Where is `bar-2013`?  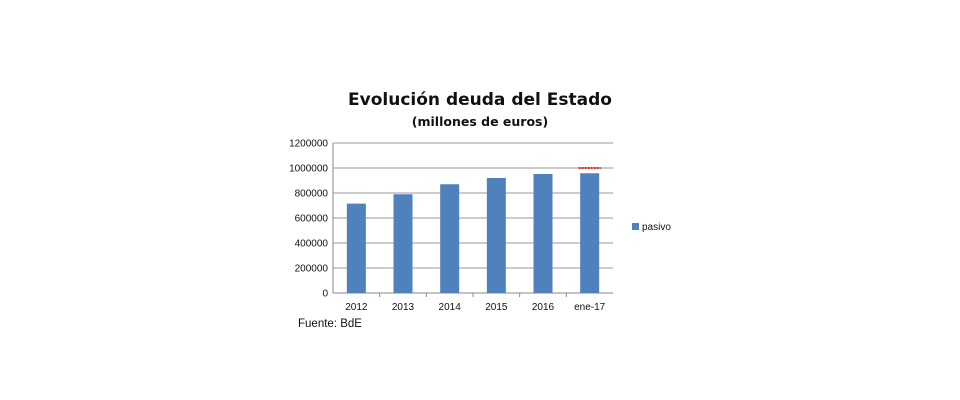 bar-2013 is located at coordinates (403, 243).